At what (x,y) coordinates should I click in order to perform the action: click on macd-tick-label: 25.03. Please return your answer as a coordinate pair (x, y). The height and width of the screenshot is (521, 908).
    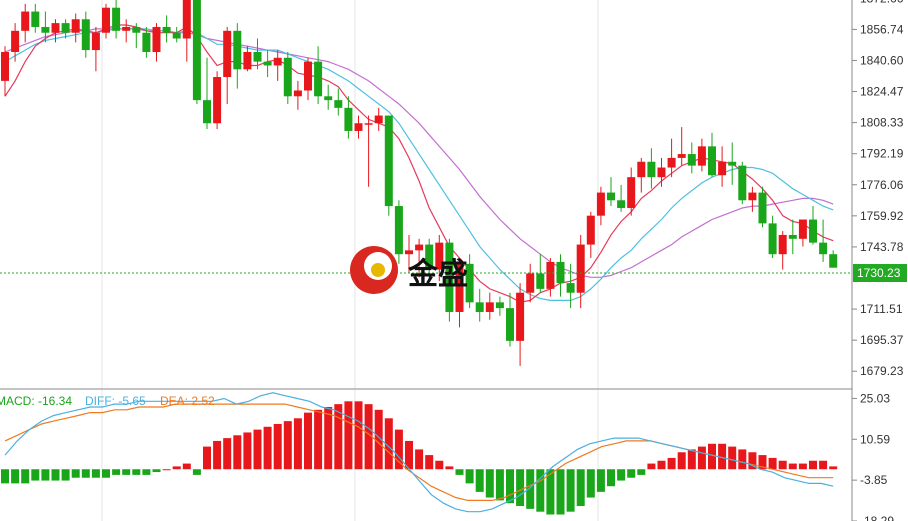
    Looking at the image, I should click on (875, 398).